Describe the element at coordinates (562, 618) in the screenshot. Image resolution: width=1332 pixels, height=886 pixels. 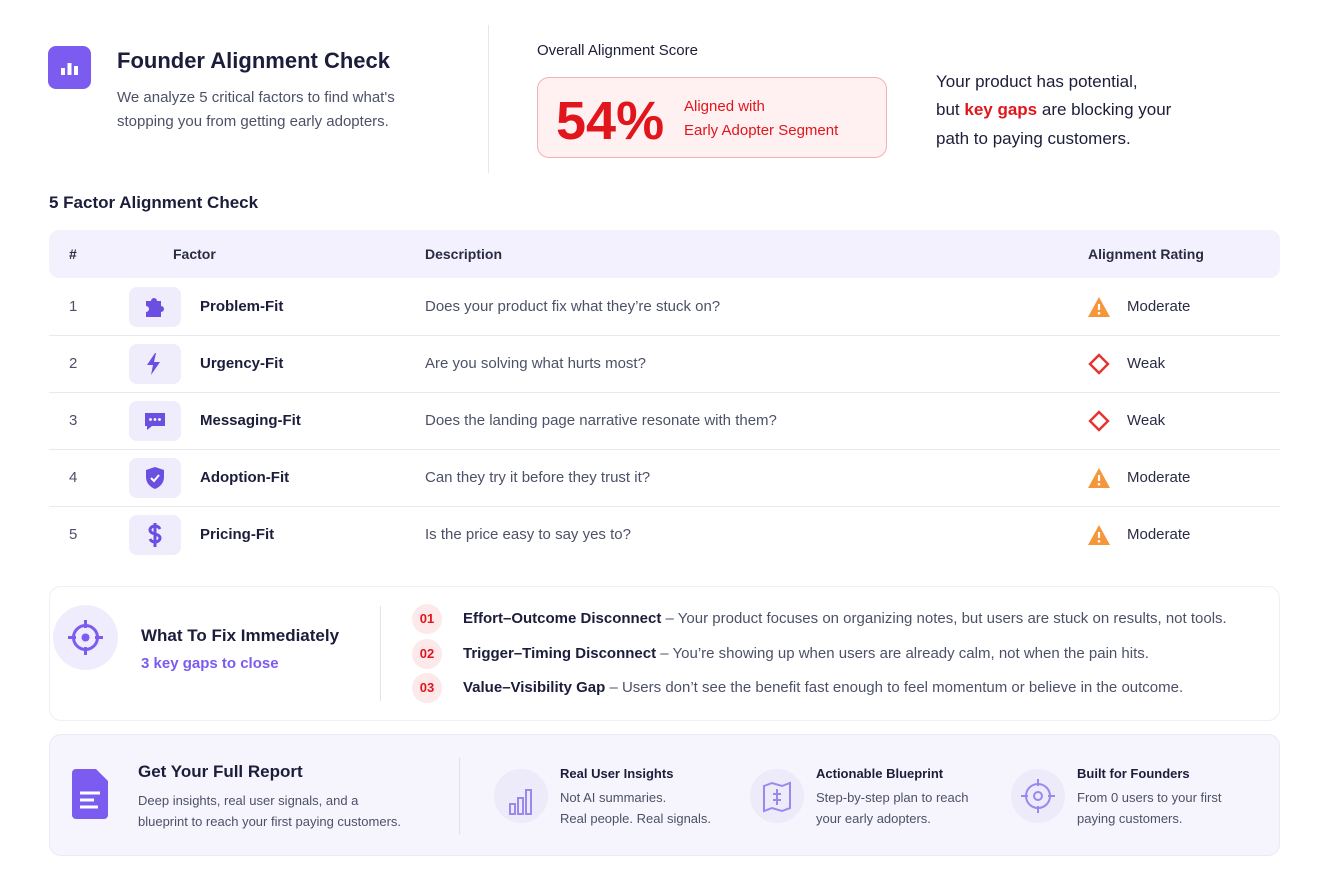
I see `fix-item-title: Effort–Outcome Disconnect` at that location.